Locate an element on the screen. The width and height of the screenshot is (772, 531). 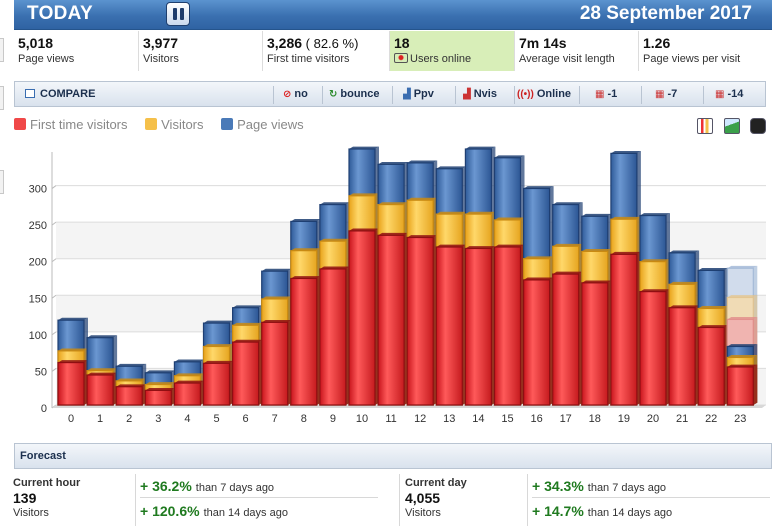
legend-item-first-time: First time visitors is located at coordinates (71, 124).